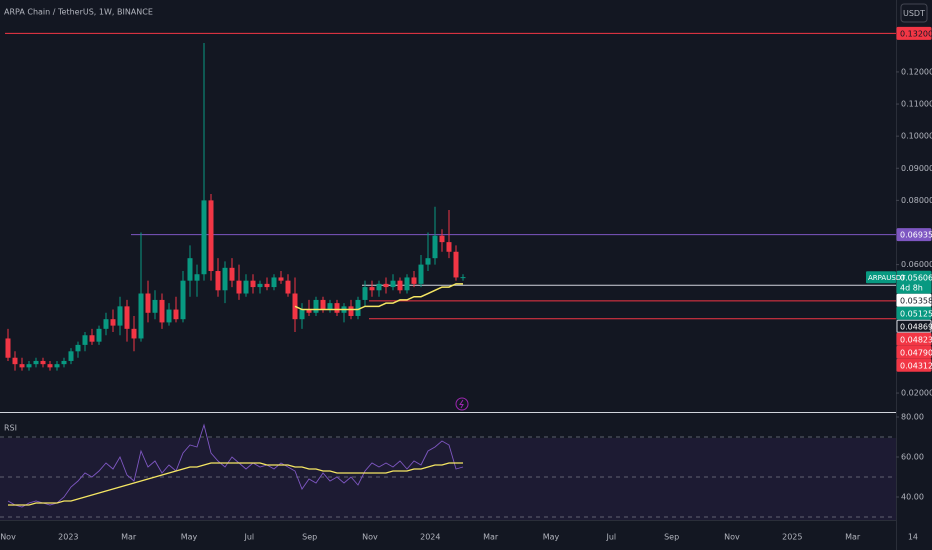  What do you see at coordinates (916, 136) in the screenshot?
I see `y-tick-label: 0.10000` at bounding box center [916, 136].